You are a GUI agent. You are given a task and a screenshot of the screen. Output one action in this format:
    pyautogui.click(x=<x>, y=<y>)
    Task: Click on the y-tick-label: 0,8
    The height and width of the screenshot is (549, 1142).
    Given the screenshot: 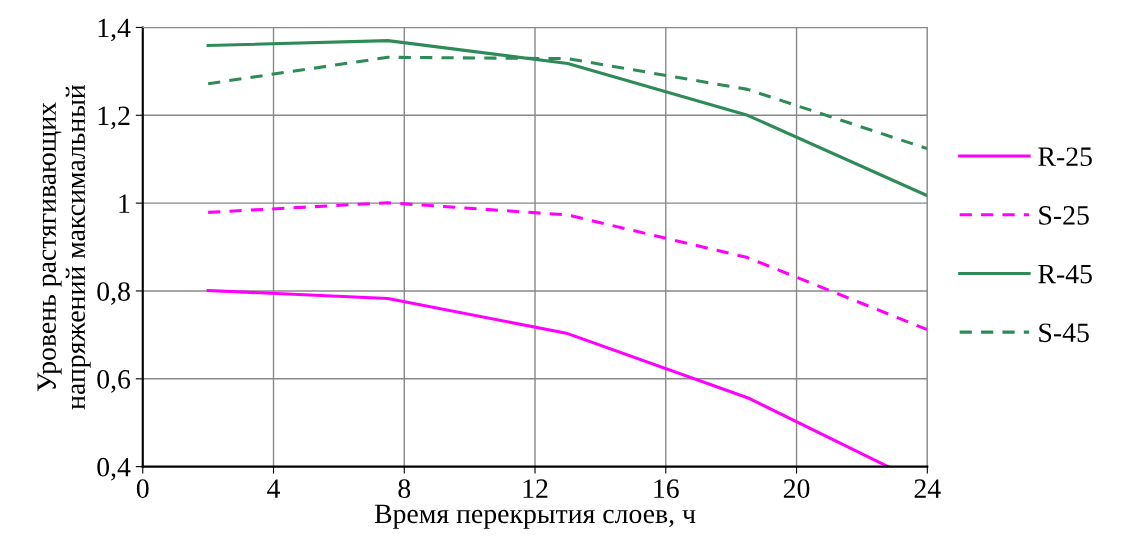 What is the action you would take?
    pyautogui.click(x=113, y=293)
    